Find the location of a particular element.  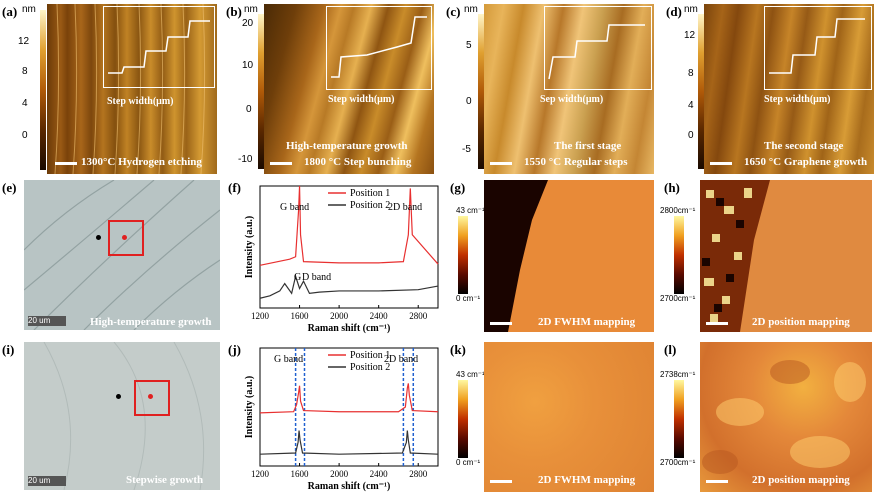

colorbar-k is located at coordinates (463, 419).